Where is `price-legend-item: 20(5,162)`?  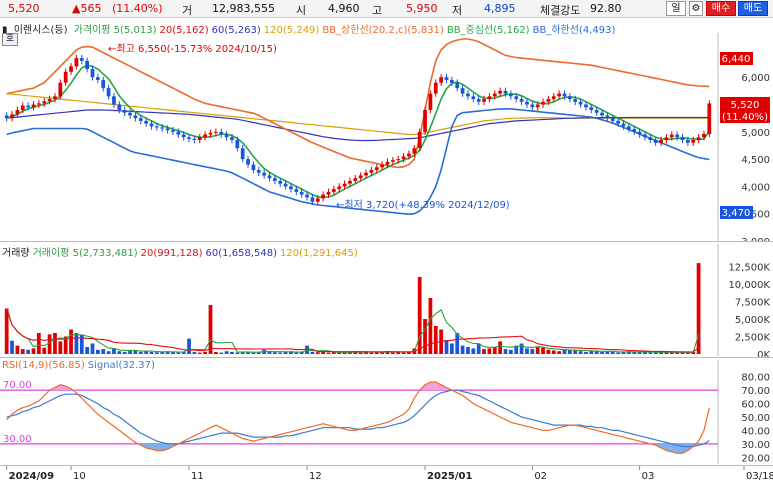 price-legend-item: 20(5,162) is located at coordinates (184, 30).